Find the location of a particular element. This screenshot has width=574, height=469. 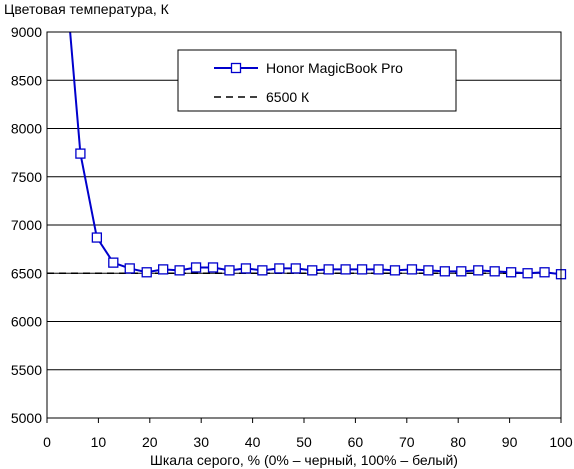

y-tick-label: 5500 is located at coordinates (26, 370).